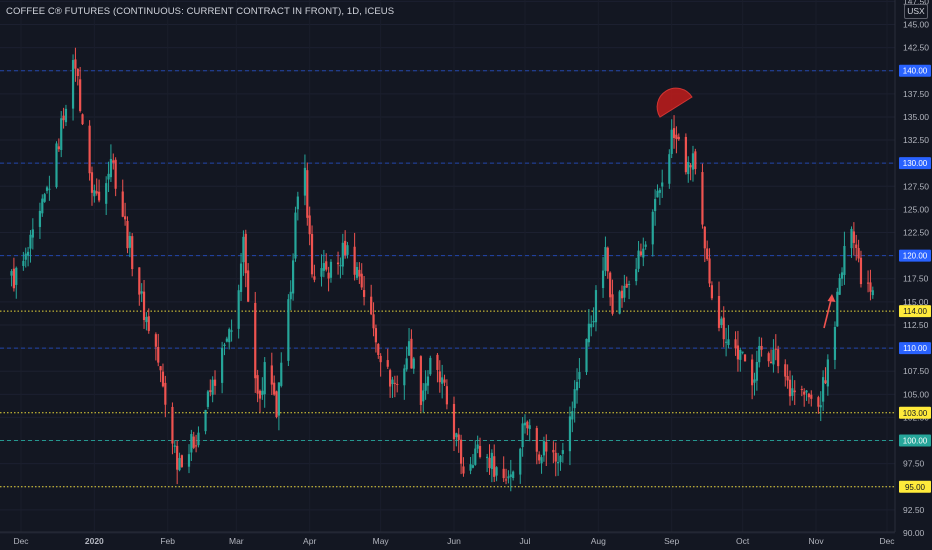 This screenshot has width=932, height=550. What do you see at coordinates (916, 233) in the screenshot?
I see `y-tick-label: 122.50` at bounding box center [916, 233].